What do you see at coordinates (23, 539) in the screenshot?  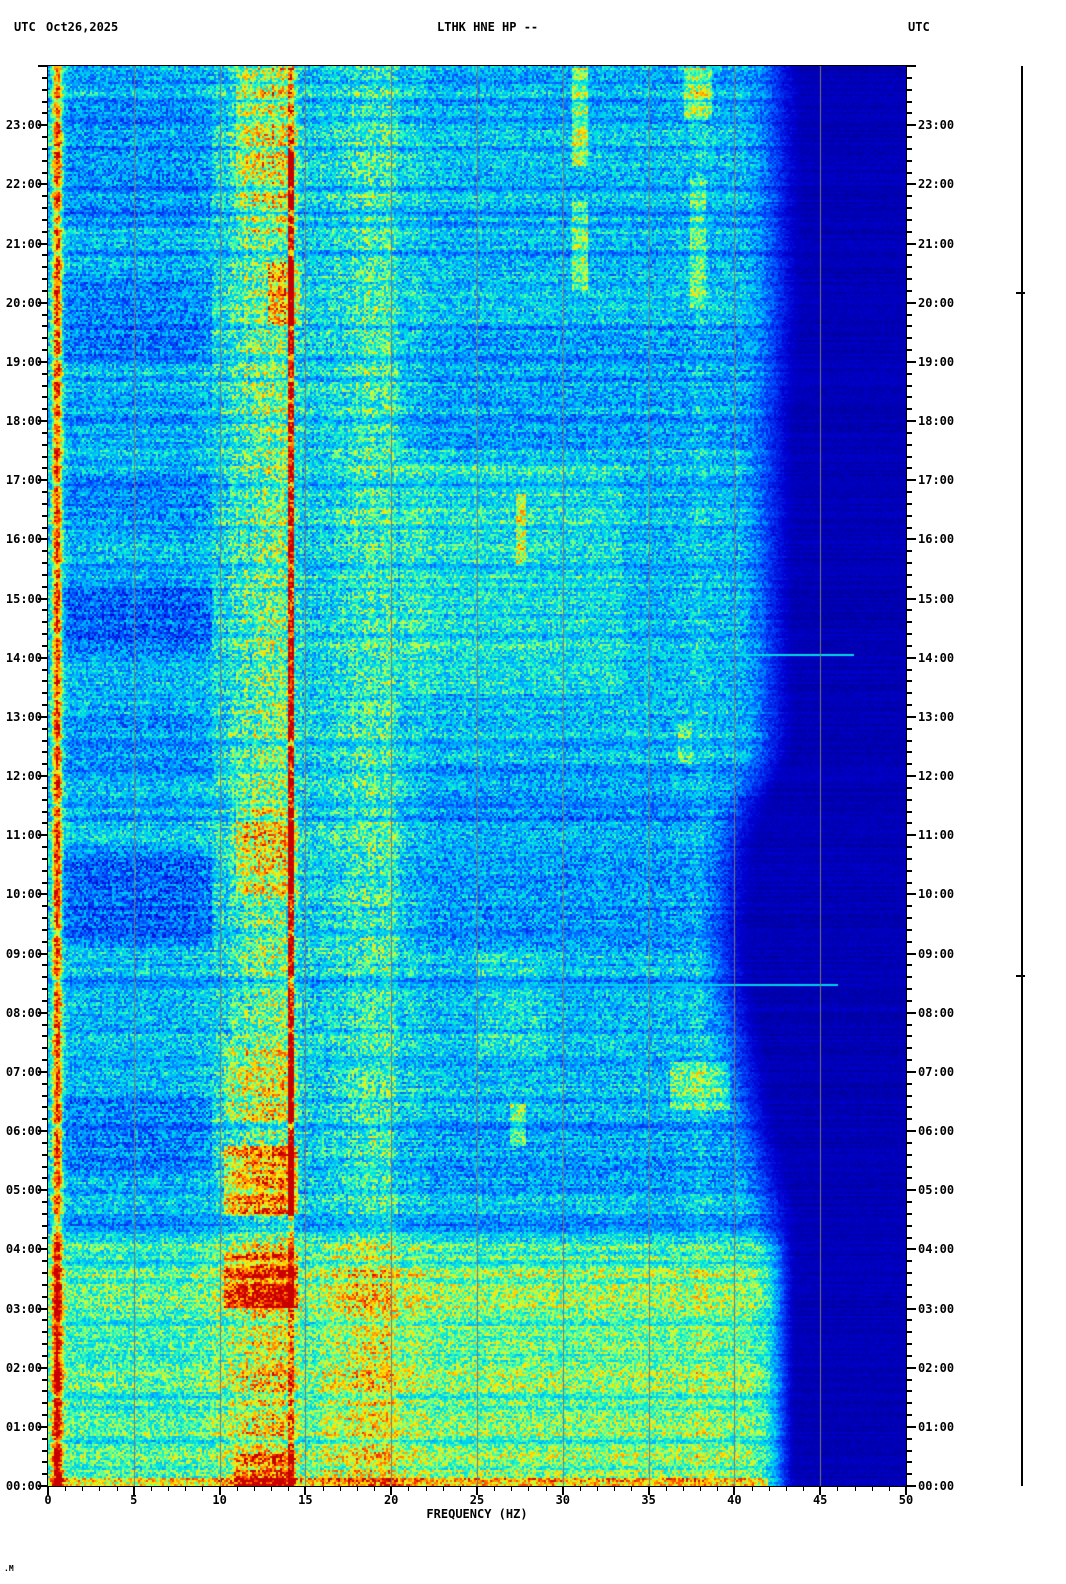 I see `y-axis-label-left: 16:00` at bounding box center [23, 539].